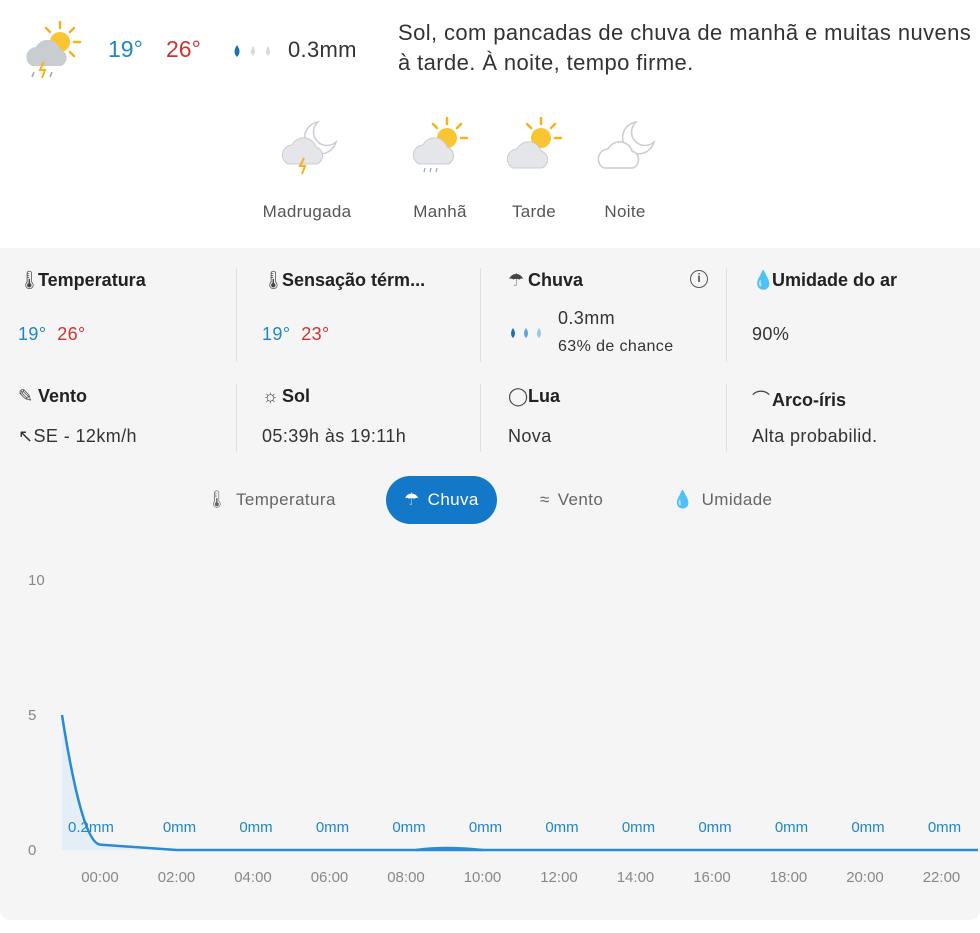 This screenshot has height=933, width=980. What do you see at coordinates (809, 400) in the screenshot?
I see `detail-title: Arco-íris` at bounding box center [809, 400].